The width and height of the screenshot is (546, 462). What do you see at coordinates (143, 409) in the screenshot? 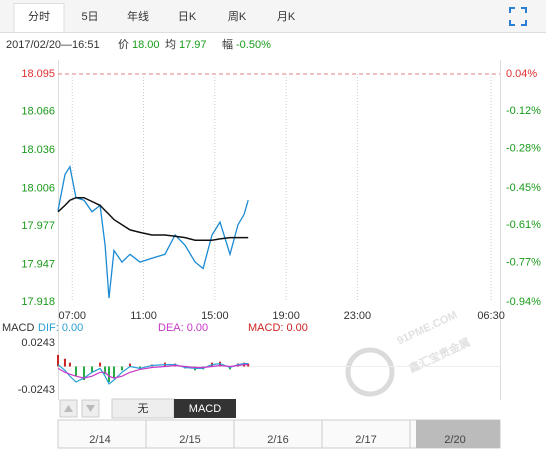
I see `indicator-button-label: 无` at bounding box center [143, 409].